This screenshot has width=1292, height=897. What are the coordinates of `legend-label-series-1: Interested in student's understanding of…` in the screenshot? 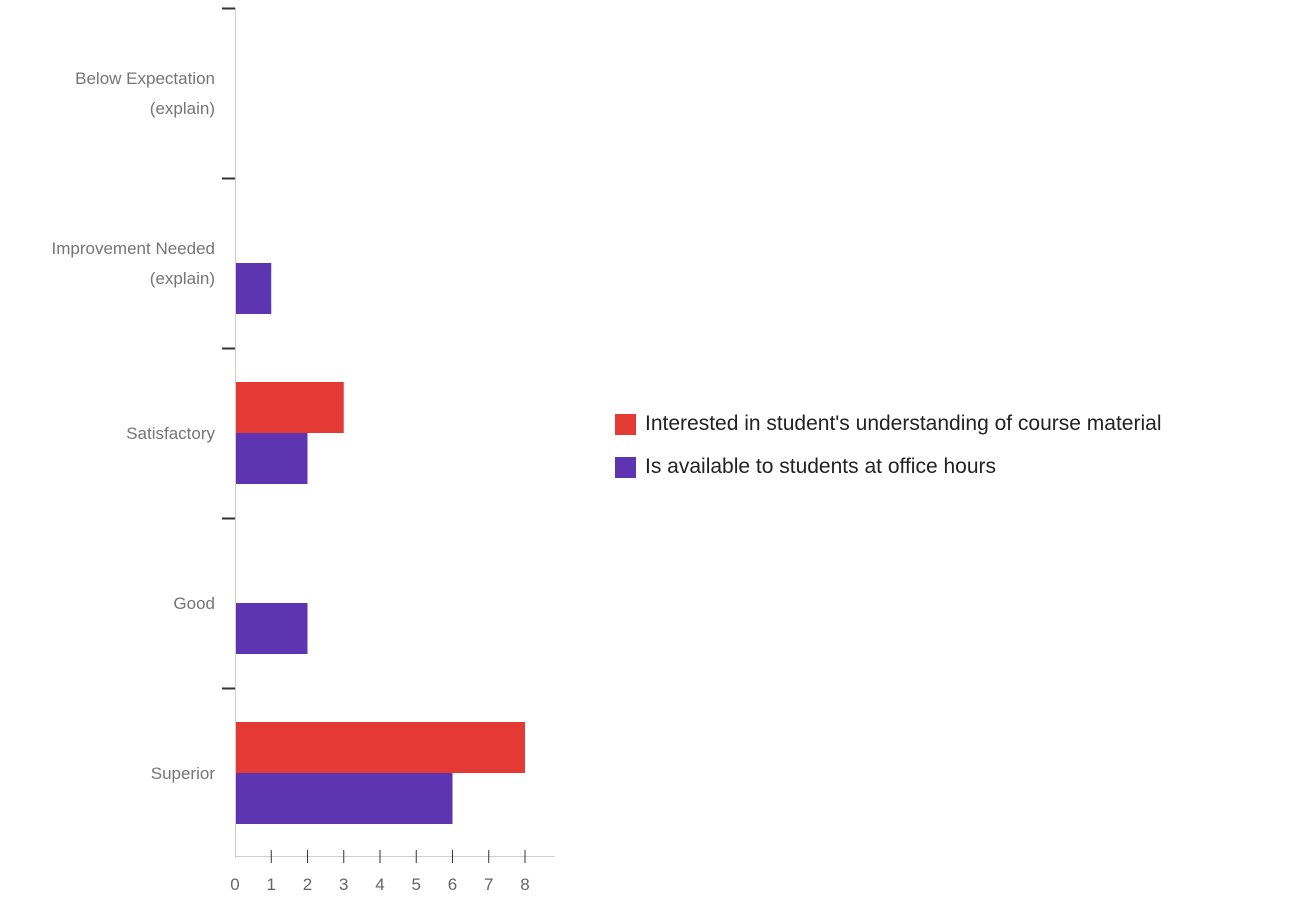 It's located at (903, 423).